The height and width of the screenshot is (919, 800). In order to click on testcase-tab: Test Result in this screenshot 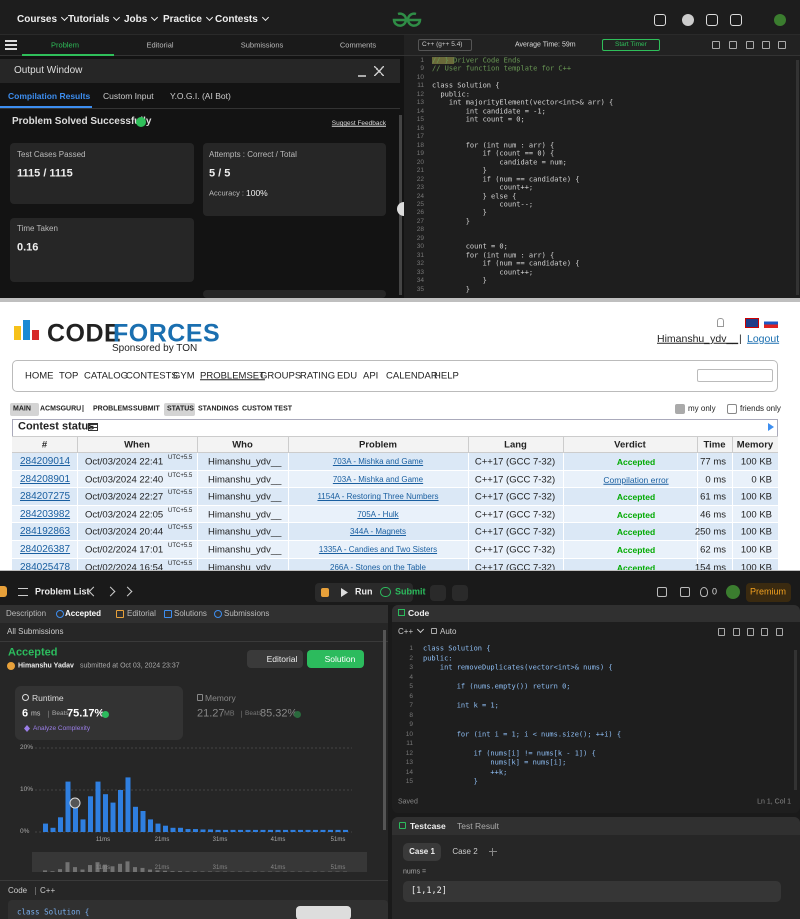, I will do `click(478, 825)`.